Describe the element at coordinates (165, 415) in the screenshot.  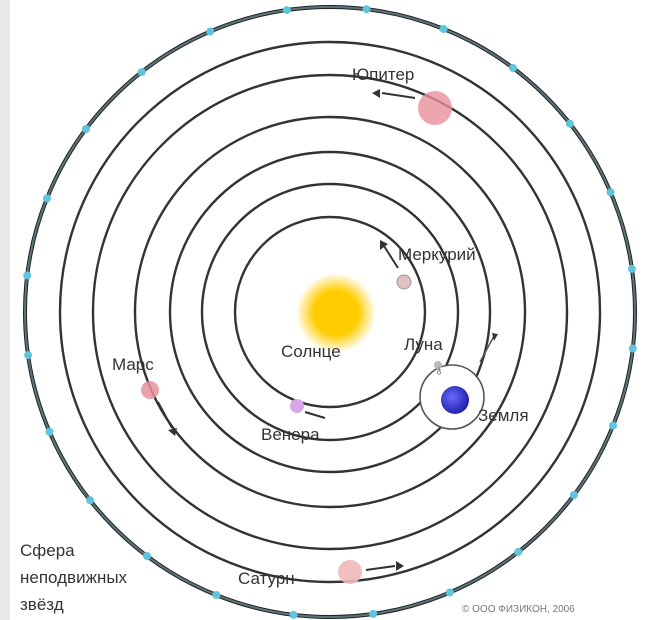
I see `mars-arrow-line` at that location.